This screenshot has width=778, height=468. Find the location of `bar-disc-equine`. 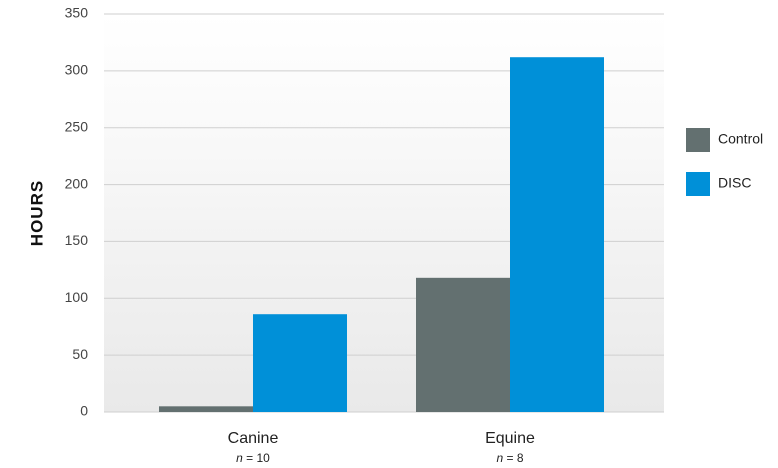

bar-disc-equine is located at coordinates (557, 235).